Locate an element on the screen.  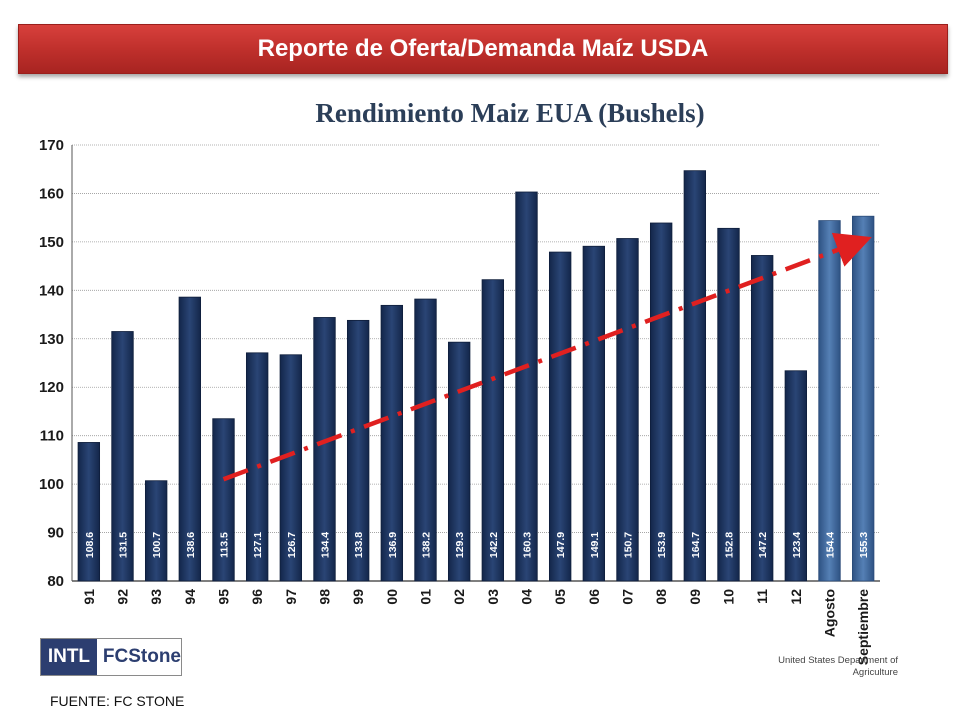
title-banner: Reporte de Oferta/Demanda Maíz USDA is located at coordinates (483, 49).